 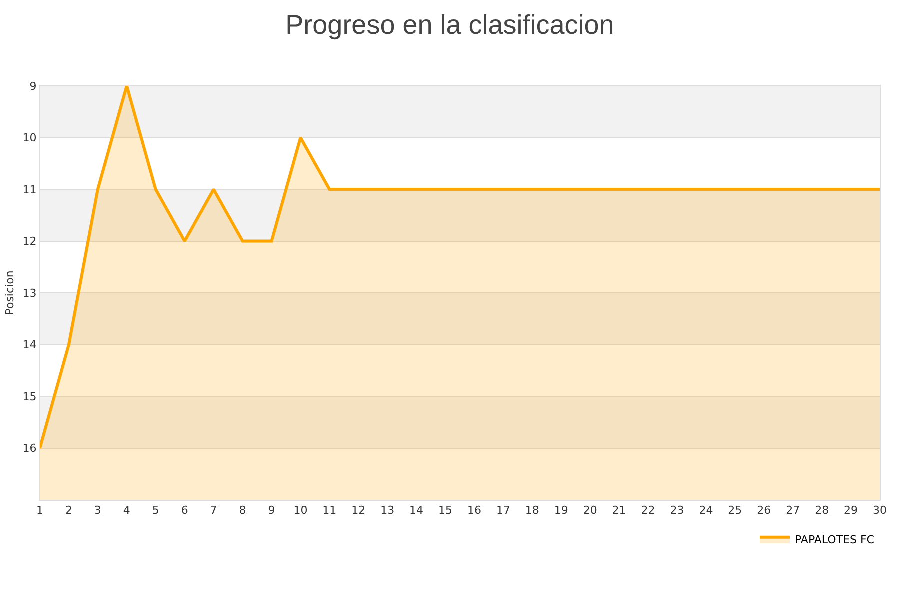 What do you see at coordinates (40, 511) in the screenshot?
I see `x-tick-label: 1` at bounding box center [40, 511].